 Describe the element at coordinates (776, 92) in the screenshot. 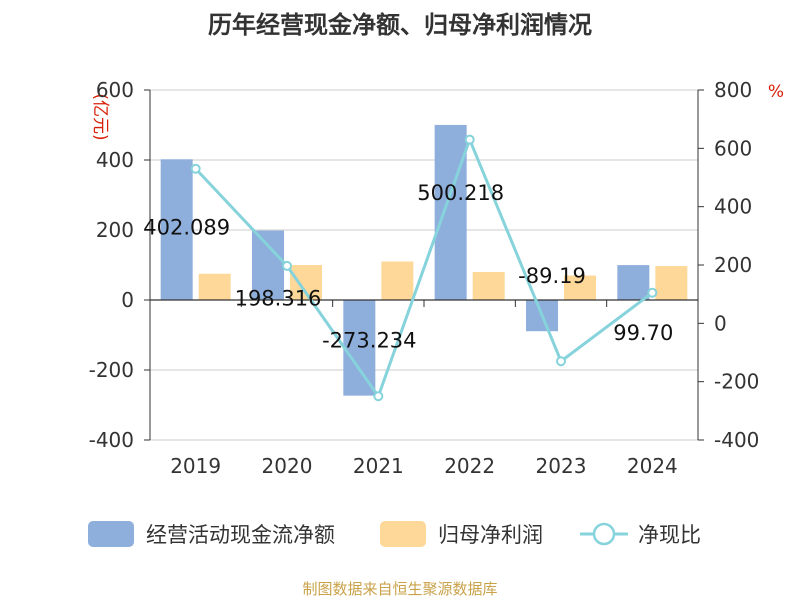

I see `right-axis-unit: %` at that location.